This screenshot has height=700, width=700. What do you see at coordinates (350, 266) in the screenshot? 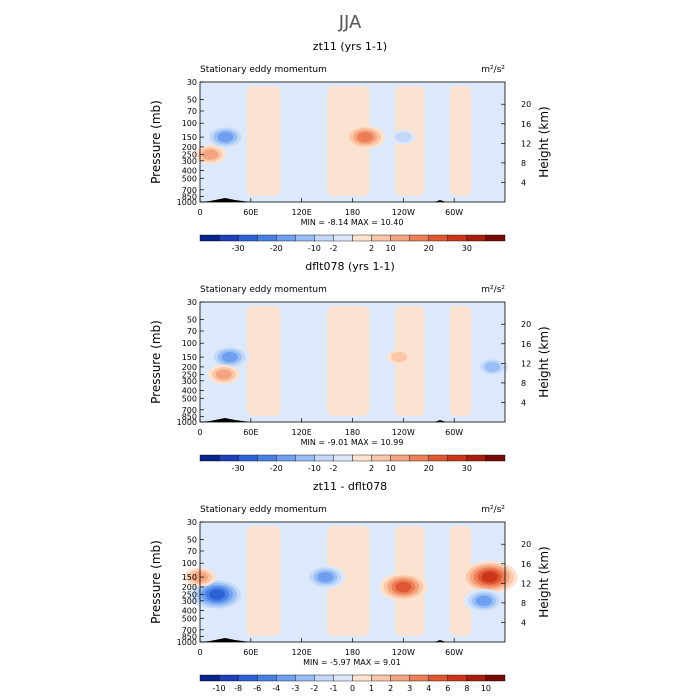
I see `panel-title: dflt078 (yrs 1-1)` at bounding box center [350, 266].